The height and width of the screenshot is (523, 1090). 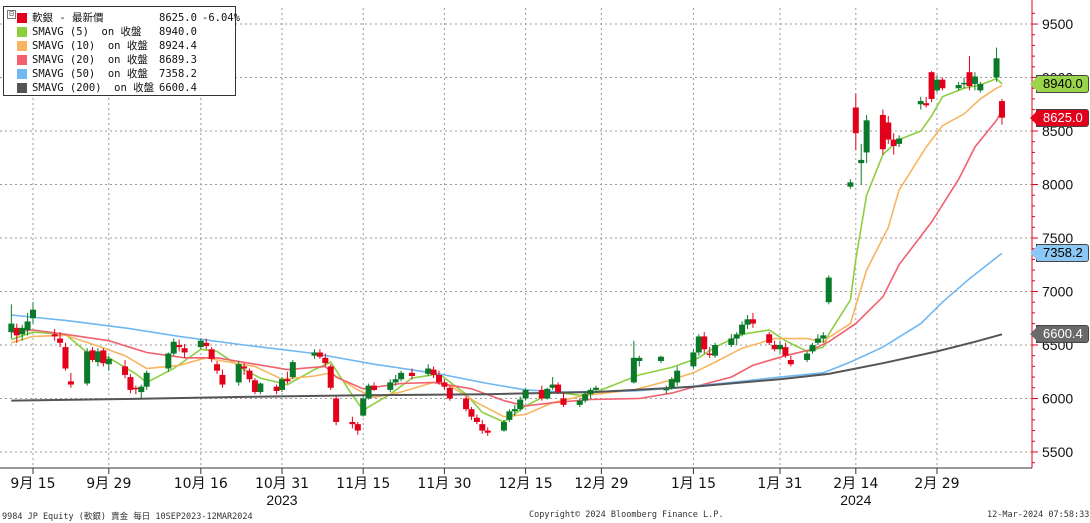 What do you see at coordinates (1059, 117) in the screenshot?
I see `last-value-tag: 8625.0` at bounding box center [1059, 117].